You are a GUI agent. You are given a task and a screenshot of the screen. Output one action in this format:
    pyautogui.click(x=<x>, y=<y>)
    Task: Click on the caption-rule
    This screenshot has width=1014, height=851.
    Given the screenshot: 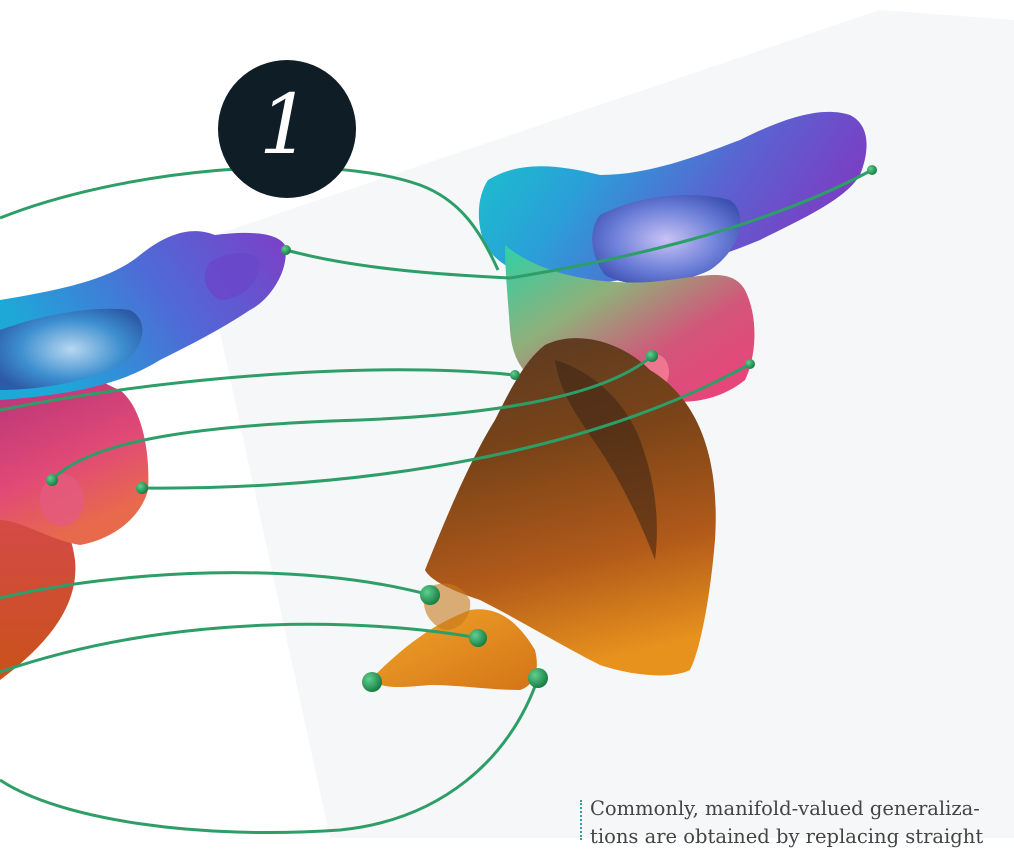 What is the action you would take?
    pyautogui.click(x=581, y=820)
    